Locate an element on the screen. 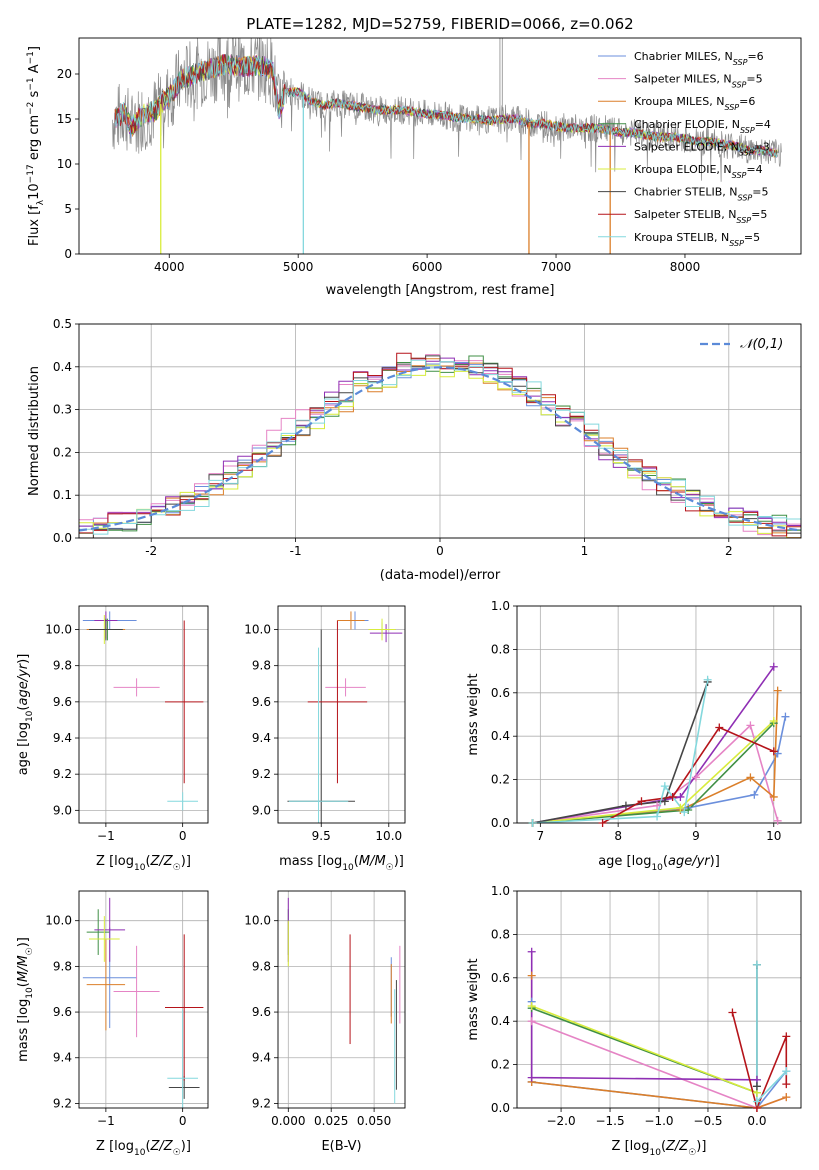 Image resolution: width=819 pixels, height=1170 pixels. label-part: 10 is located at coordinates (657, 868).